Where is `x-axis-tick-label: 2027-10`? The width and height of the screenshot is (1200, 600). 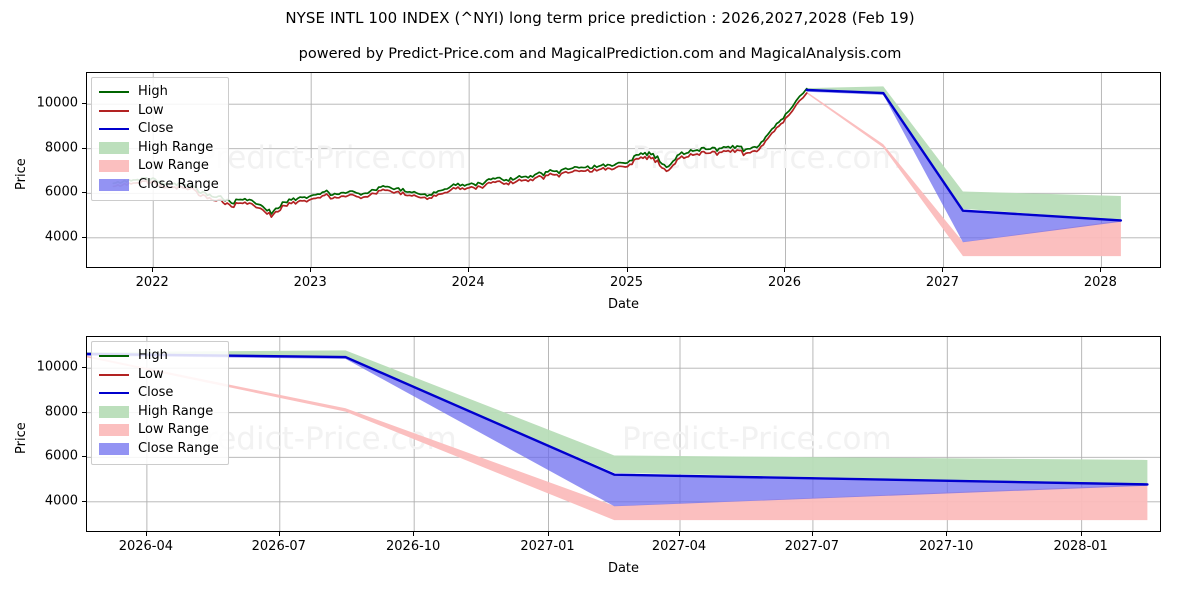
x-axis-tick-label: 2027-10 is located at coordinates (946, 546).